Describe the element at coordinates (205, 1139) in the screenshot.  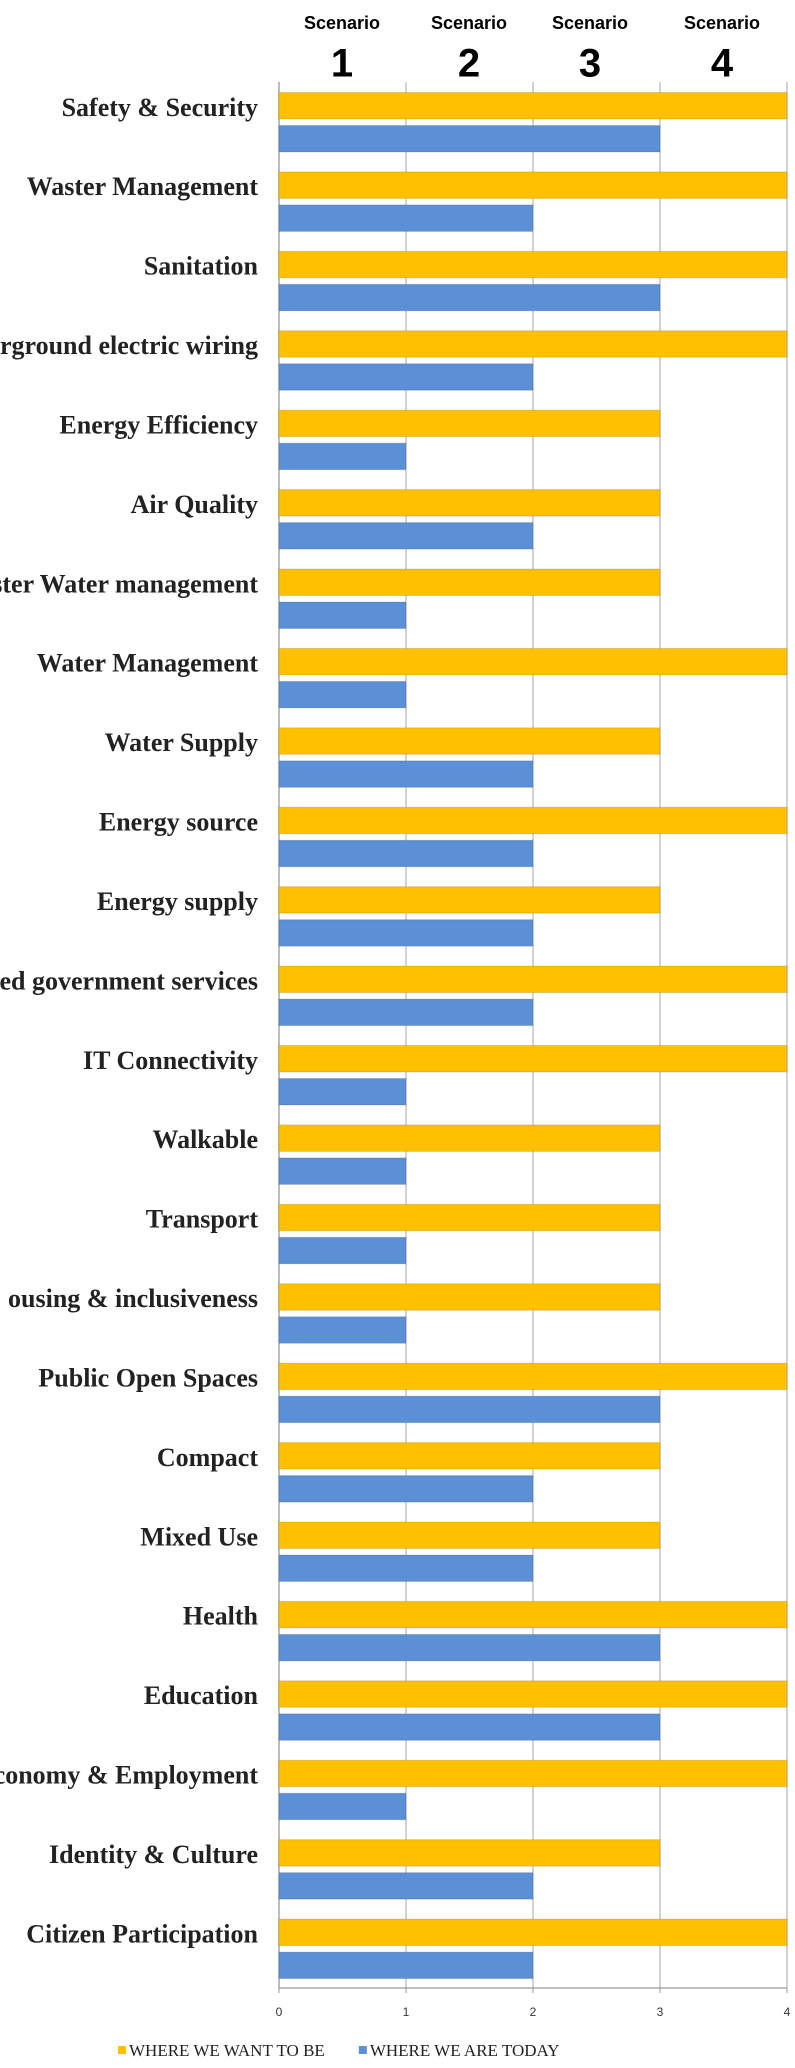
I see `category-label: Walkable` at that location.